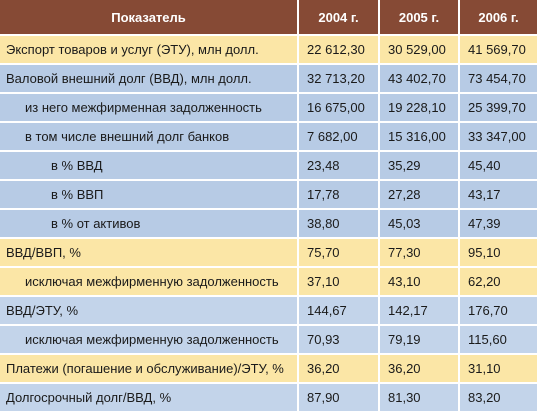 This screenshot has height=416, width=537. What do you see at coordinates (339, 224) in the screenshot?
I see `cell-2004: 38,80` at bounding box center [339, 224].